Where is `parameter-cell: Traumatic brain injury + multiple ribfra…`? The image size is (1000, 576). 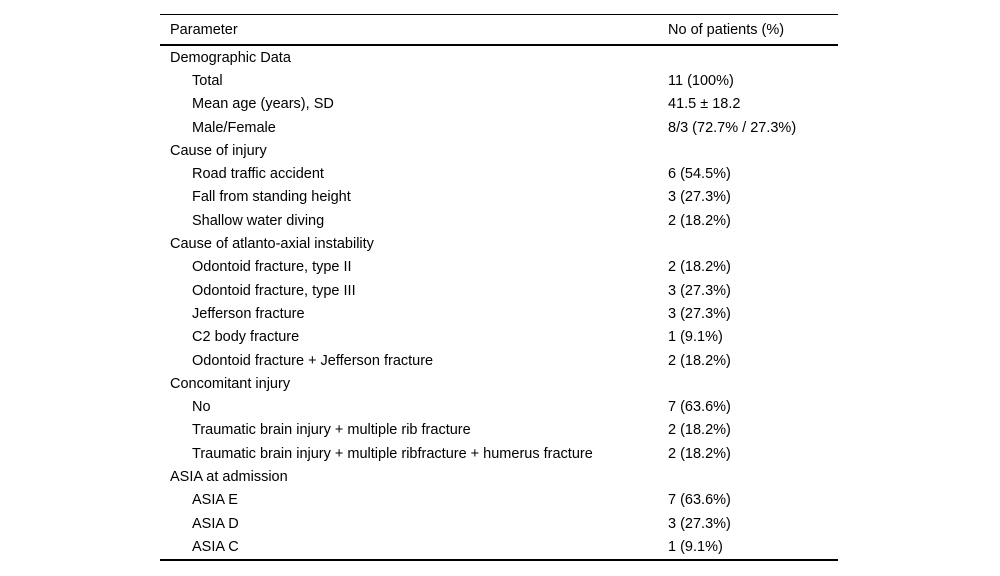
parameter-cell: Traumatic brain injury + multiple ribfra… is located at coordinates (392, 453).